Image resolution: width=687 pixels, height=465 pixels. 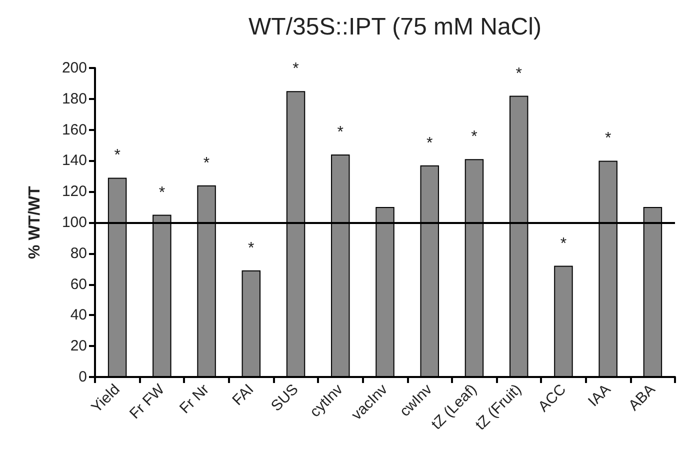 I want to click on x-tick-label: Fr FW, so click(x=147, y=401).